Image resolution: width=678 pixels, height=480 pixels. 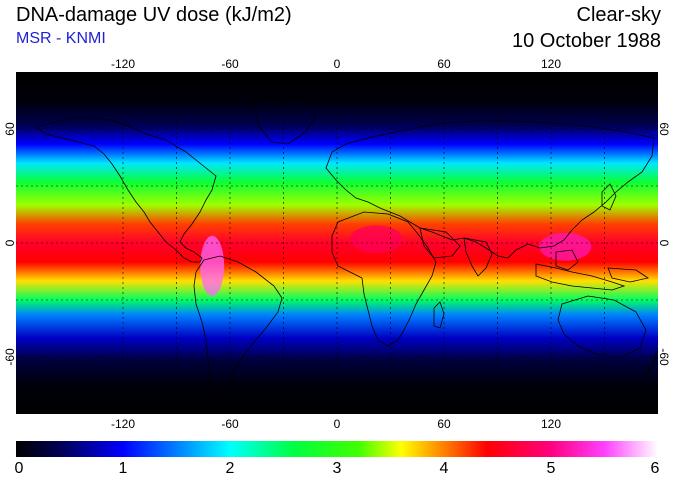 I want to click on coast-indonesia, so click(x=580, y=277).